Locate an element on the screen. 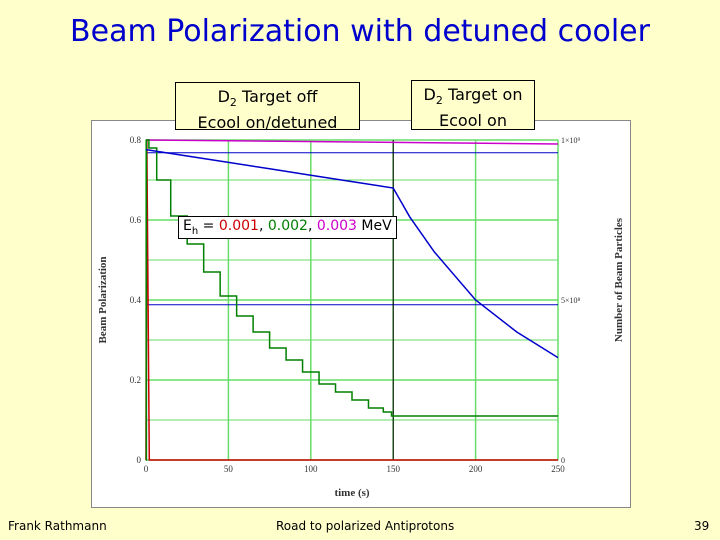  x-tick-label: 100 is located at coordinates (311, 469).